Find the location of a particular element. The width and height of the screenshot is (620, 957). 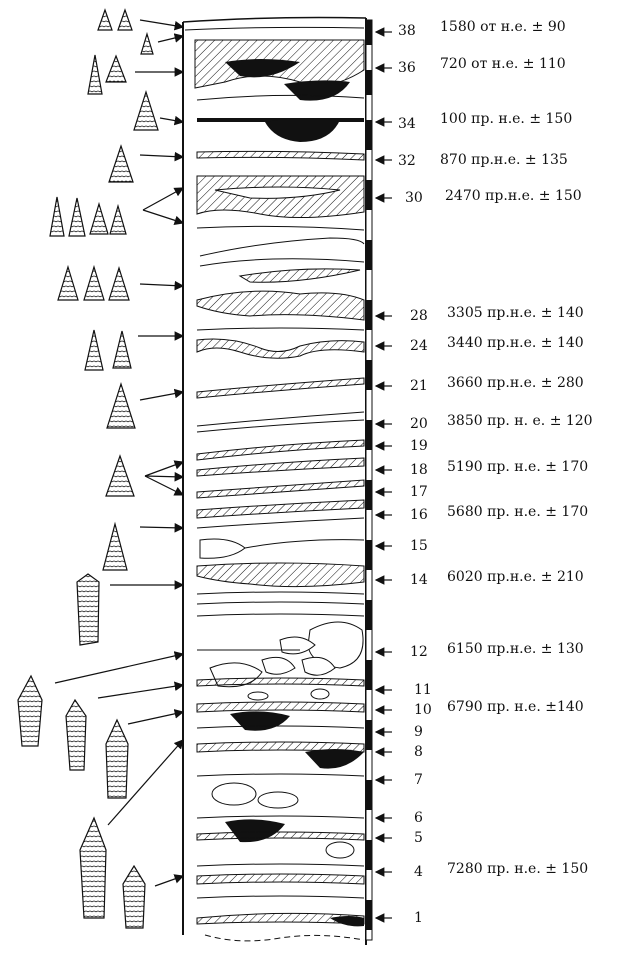

layer-number: 19 is located at coordinates (419, 446).